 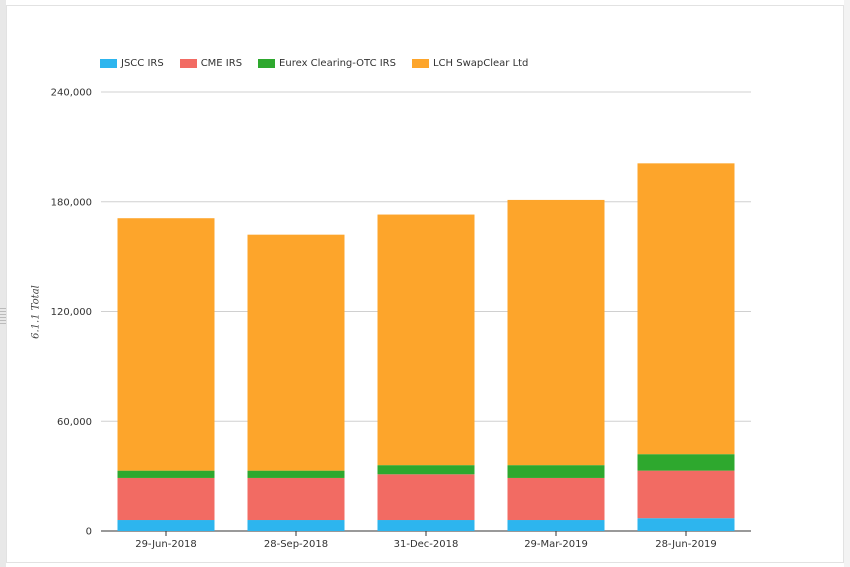 I want to click on legend-item-eurex: Eurex Clearing-OTC IRS, so click(x=327, y=63).